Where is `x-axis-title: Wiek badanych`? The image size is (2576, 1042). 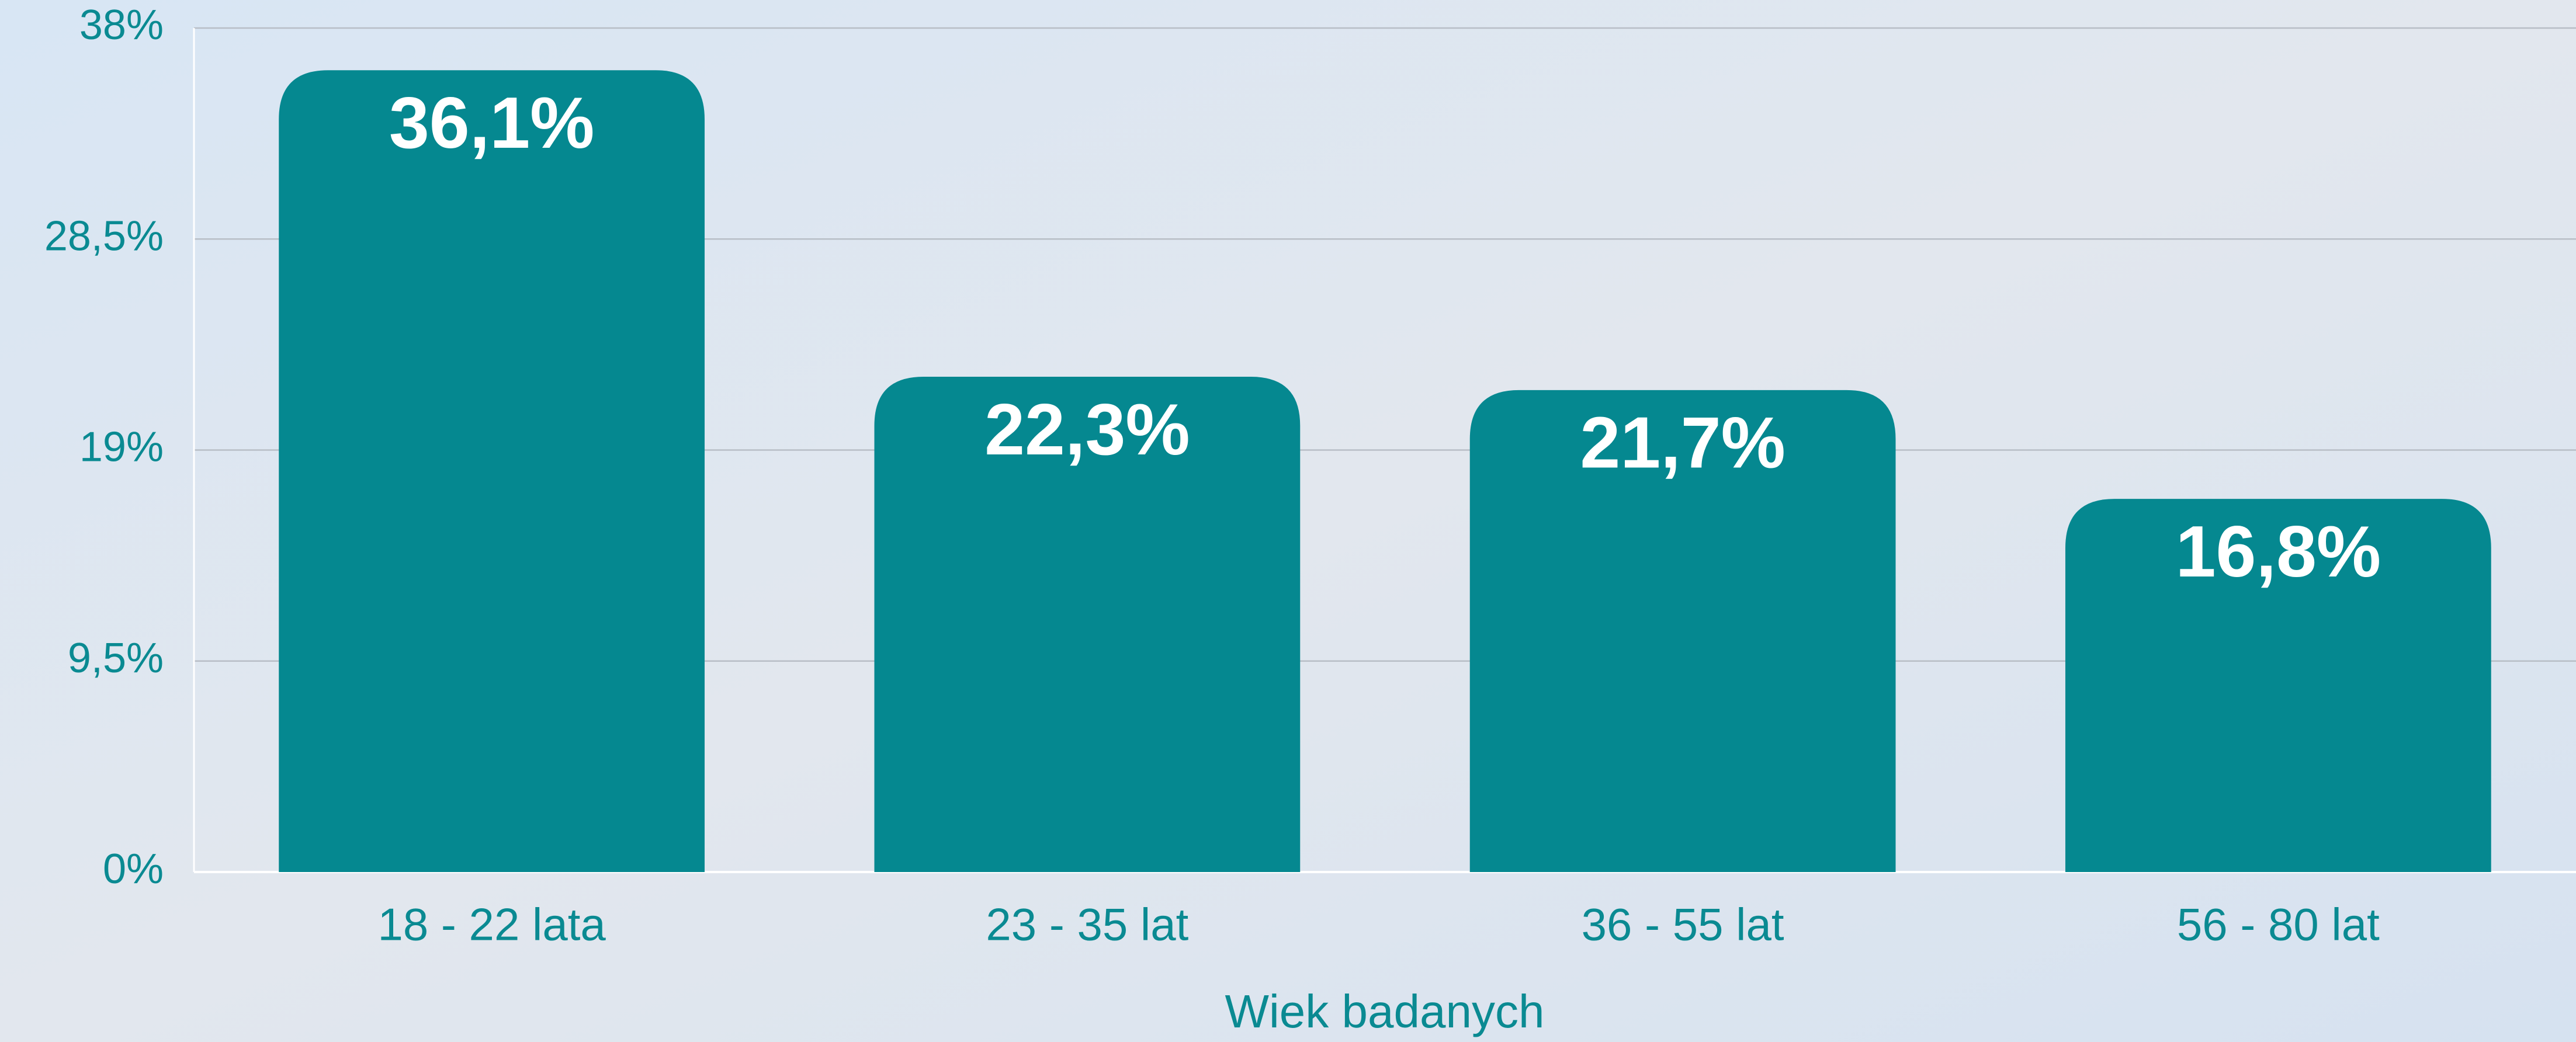 x-axis-title: Wiek badanych is located at coordinates (1385, 1011).